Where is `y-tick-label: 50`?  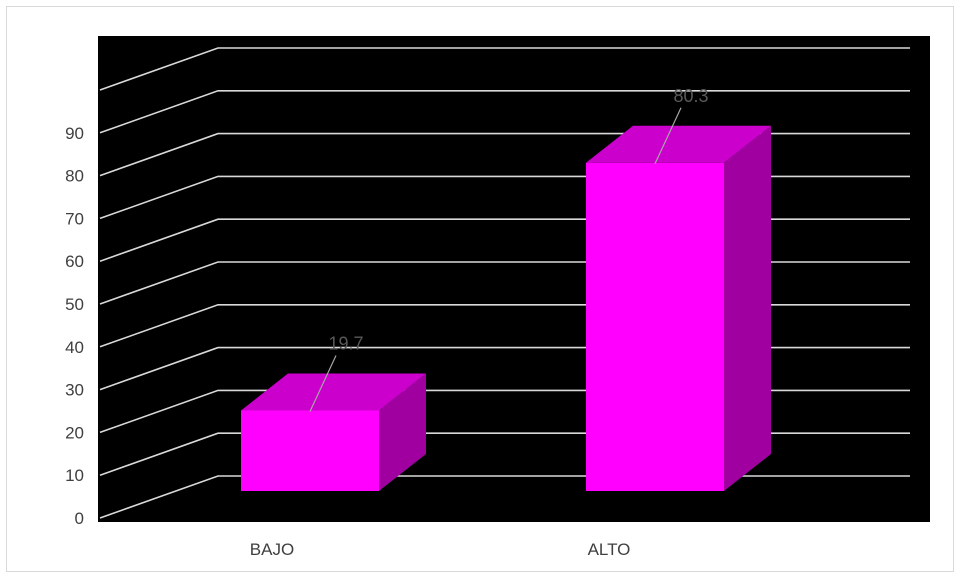 y-tick-label: 50 is located at coordinates (74, 304).